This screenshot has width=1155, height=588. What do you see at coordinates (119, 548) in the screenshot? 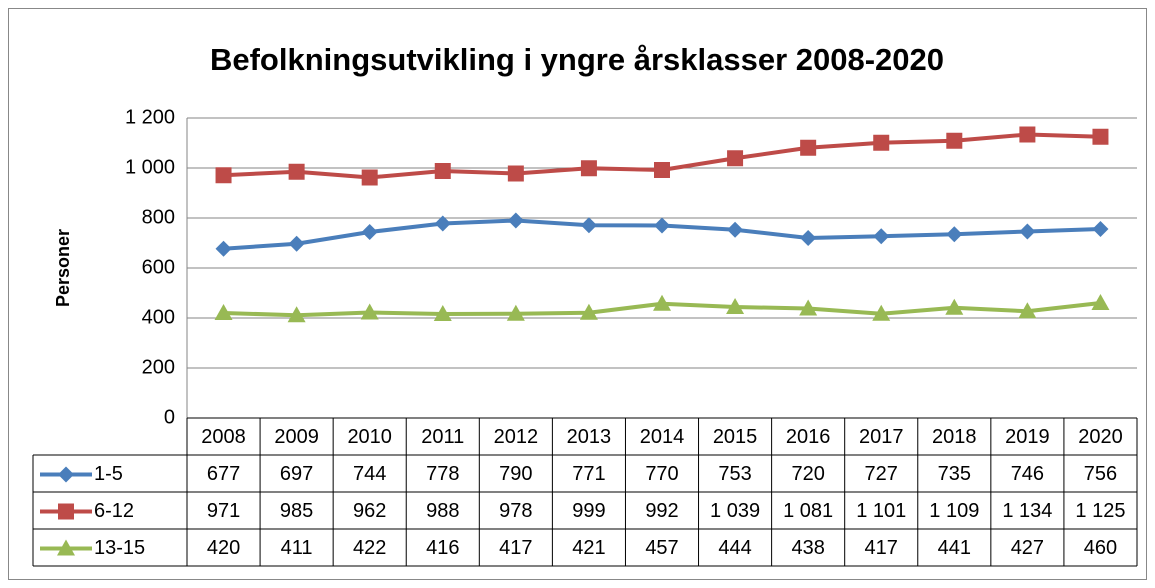
I see `legend-label: 13-15` at bounding box center [119, 548].